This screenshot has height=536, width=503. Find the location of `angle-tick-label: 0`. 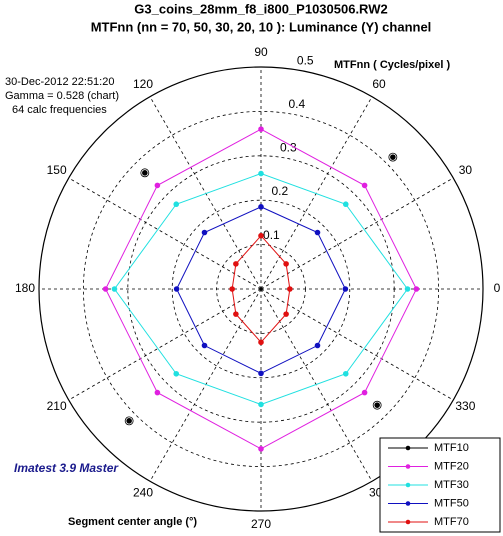

angle-tick-label: 0 is located at coordinates (497, 288).